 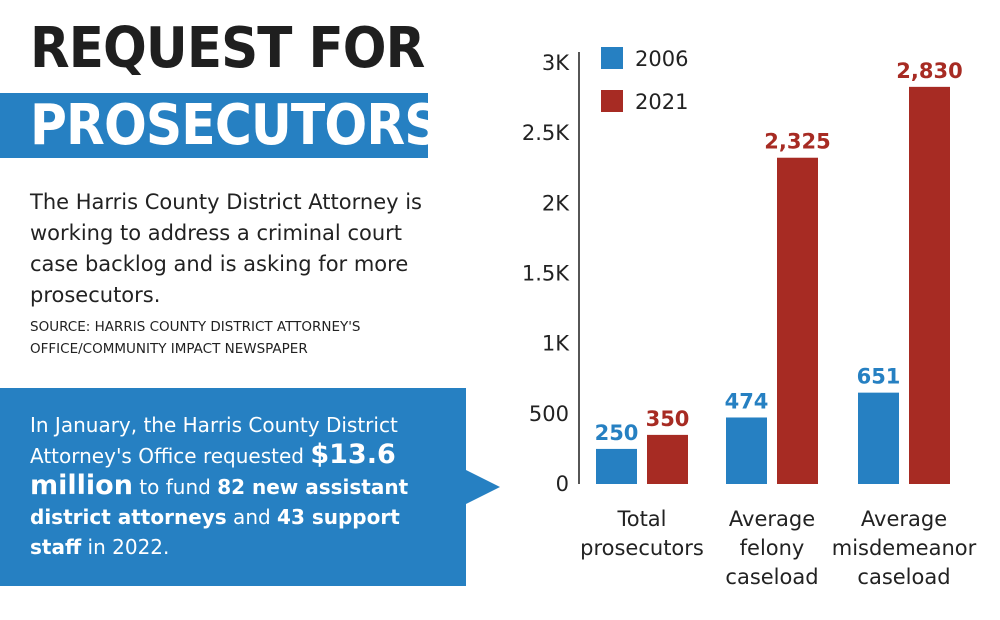 I want to click on category-label: felony, so click(x=772, y=548).